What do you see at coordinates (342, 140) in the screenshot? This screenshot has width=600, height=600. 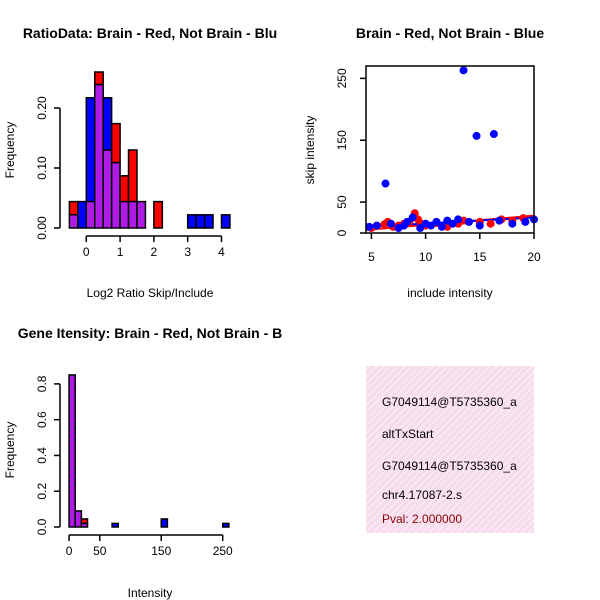 I see `y-tick-label: 150` at bounding box center [342, 140].